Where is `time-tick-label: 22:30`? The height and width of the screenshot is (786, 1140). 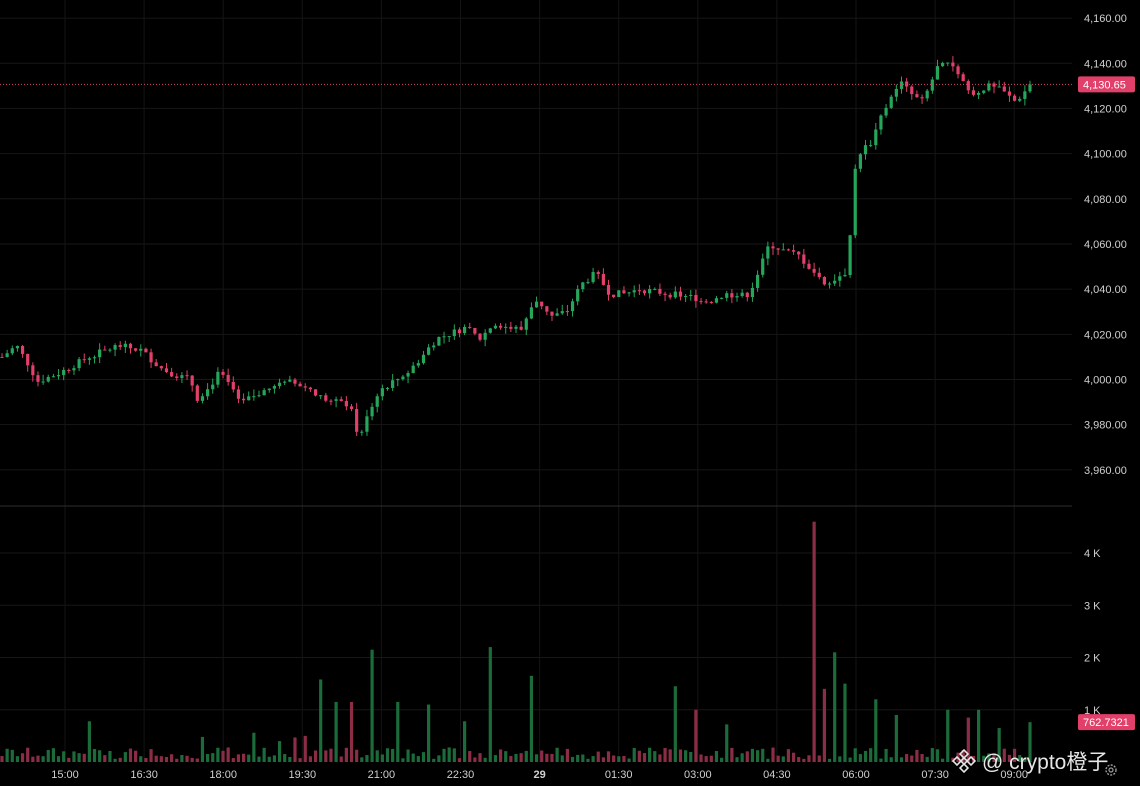 time-tick-label: 22:30 is located at coordinates (461, 775).